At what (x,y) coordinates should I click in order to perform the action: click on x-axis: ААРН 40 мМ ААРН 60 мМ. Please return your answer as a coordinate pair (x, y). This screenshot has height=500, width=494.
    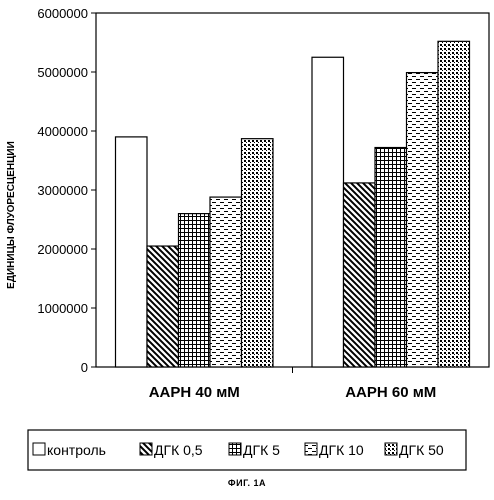
    Looking at the image, I should click on (293, 392).